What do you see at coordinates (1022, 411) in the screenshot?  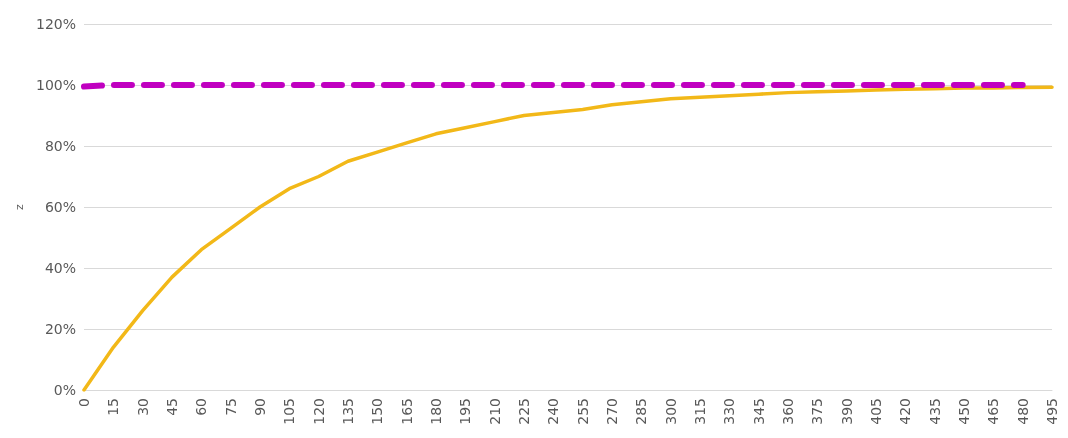 I see `x-tick-label: 480` at bounding box center [1022, 411].